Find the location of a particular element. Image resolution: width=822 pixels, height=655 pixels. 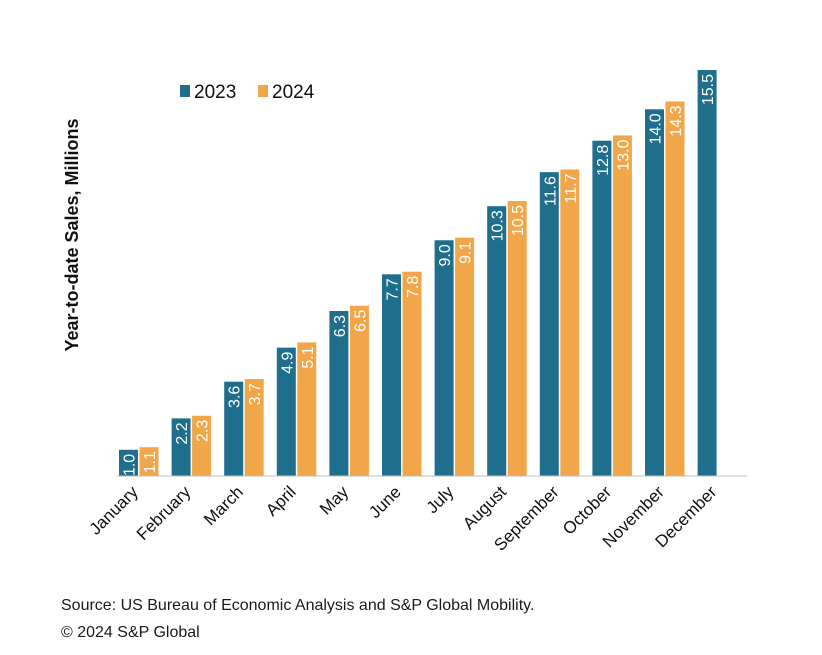

bar-2024-february is located at coordinates (202, 445).